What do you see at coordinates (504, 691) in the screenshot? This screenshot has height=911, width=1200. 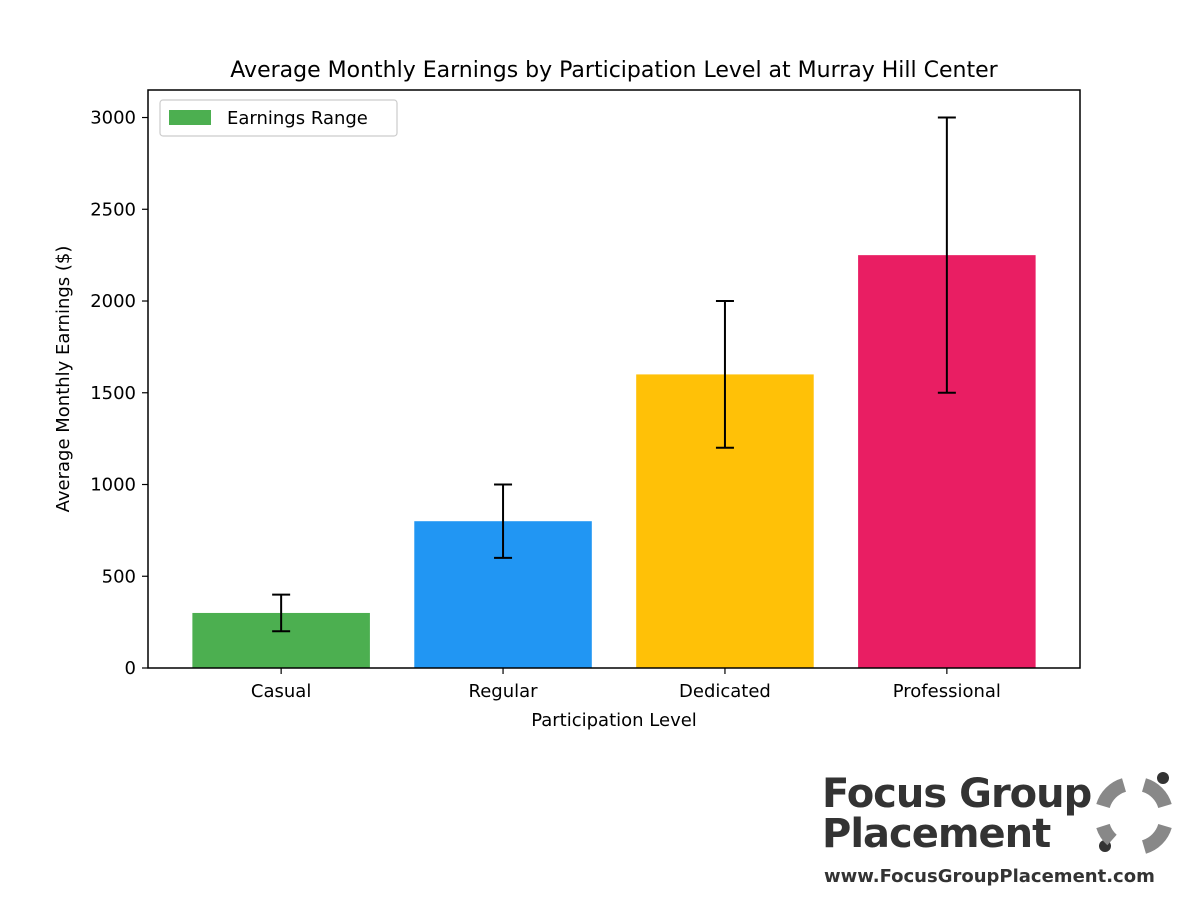 I see `x-tick-label: Regular` at bounding box center [504, 691].